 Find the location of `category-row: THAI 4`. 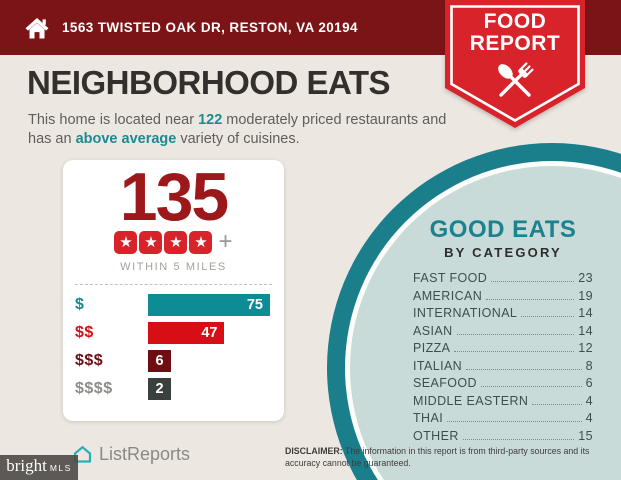

category-row: THAI 4 is located at coordinates (503, 420).